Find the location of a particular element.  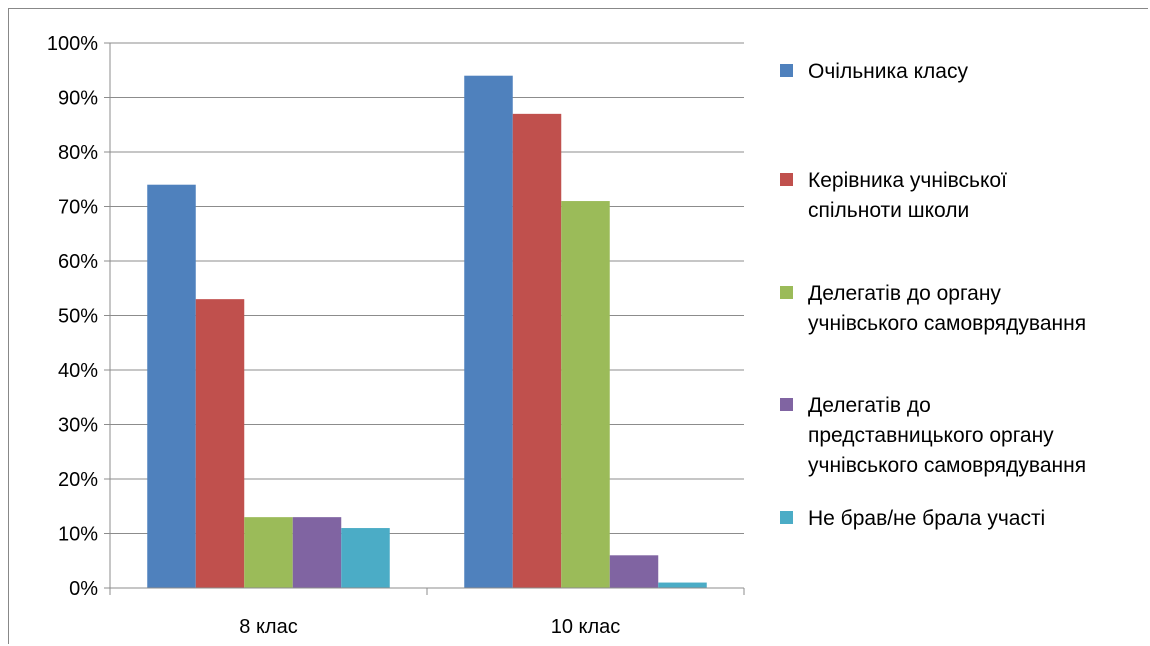

legend-label: Керівника учнівської спільноти школи is located at coordinates (907, 195).